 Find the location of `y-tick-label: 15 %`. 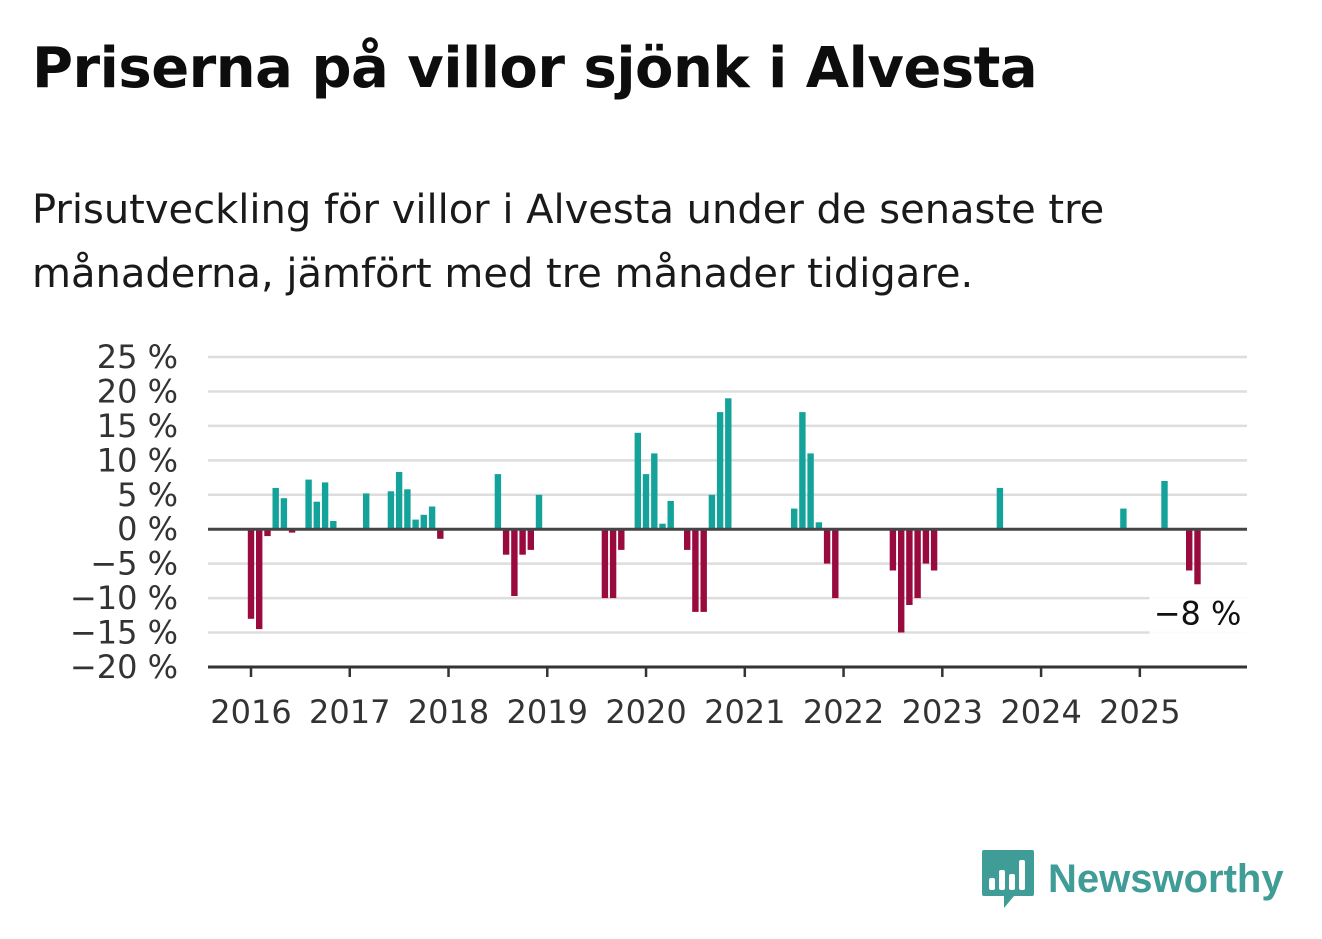

y-tick-label: 15 % is located at coordinates (137, 426).